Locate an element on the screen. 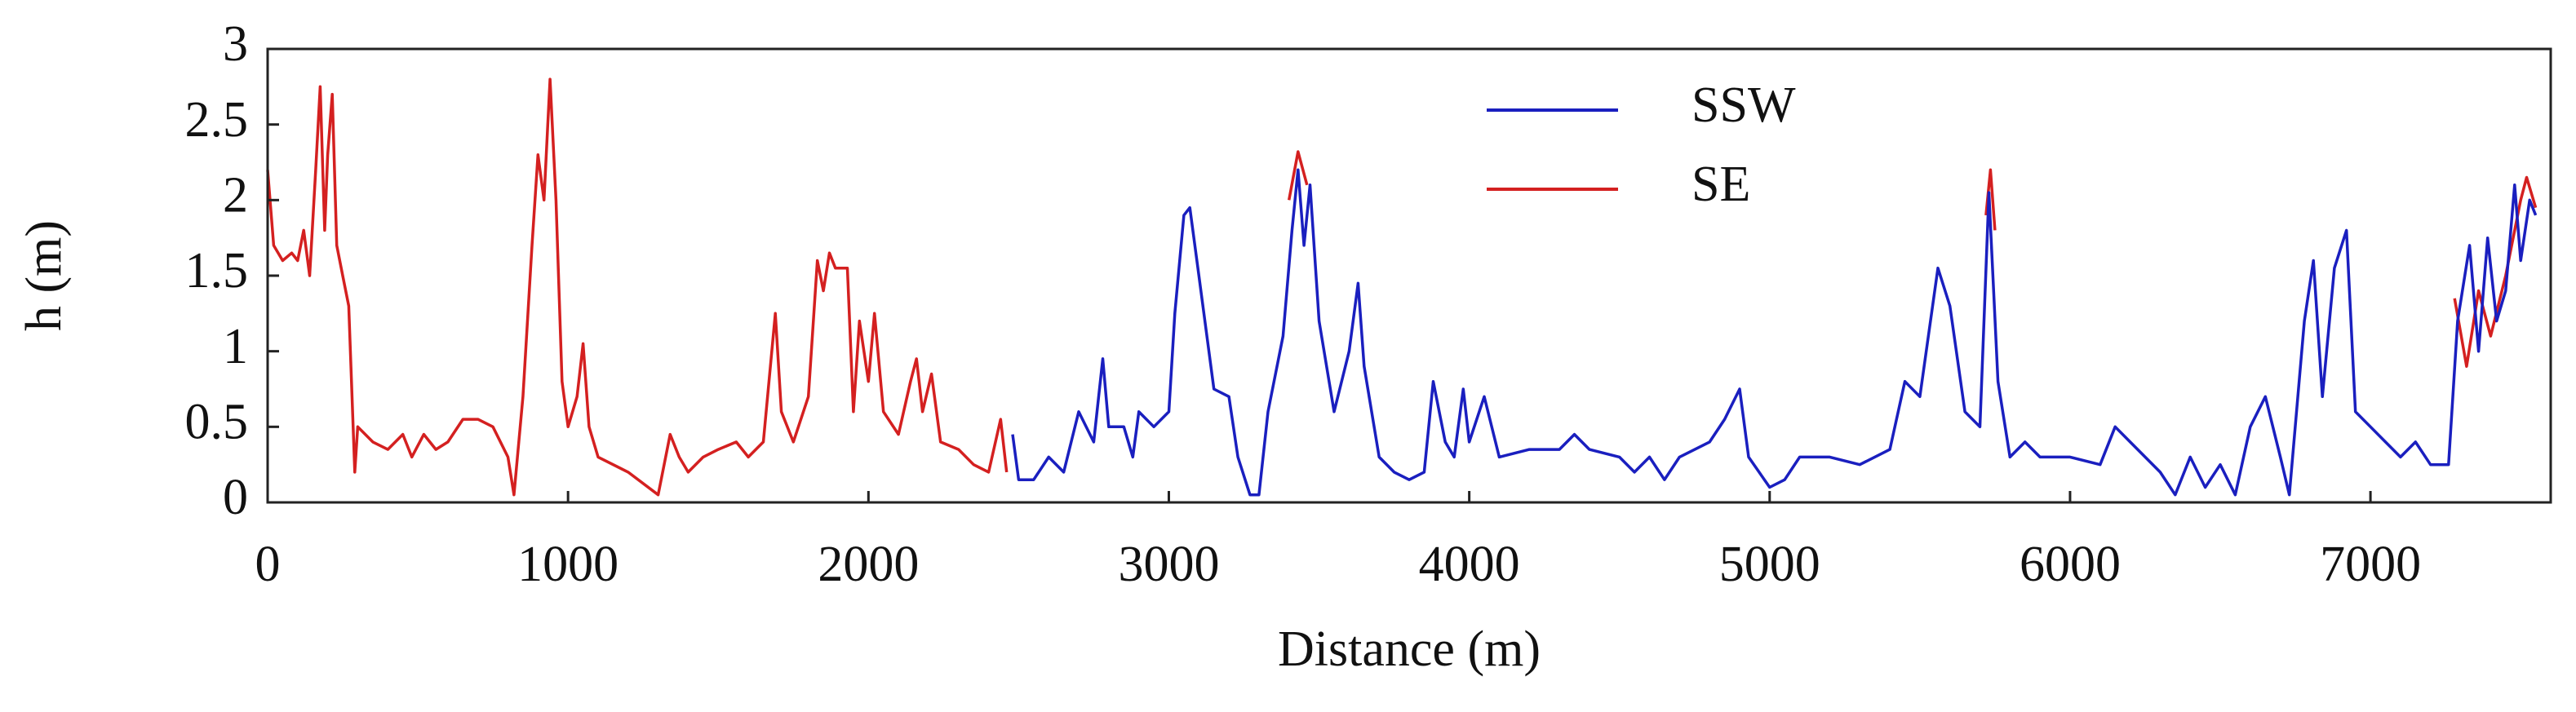  x-tick-label: 1000 is located at coordinates (568, 564).